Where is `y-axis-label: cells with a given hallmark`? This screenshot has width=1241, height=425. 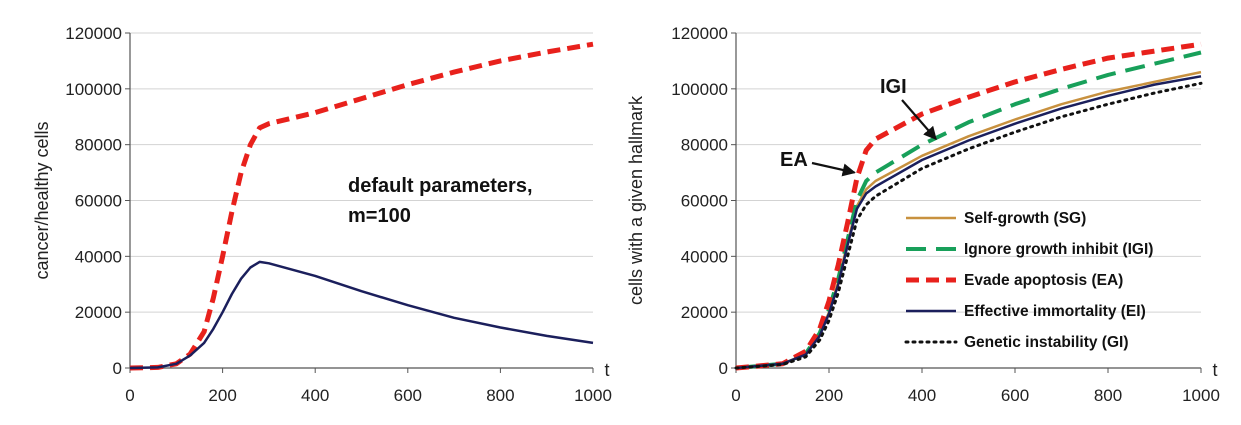 y-axis-label: cells with a given hallmark is located at coordinates (636, 200).